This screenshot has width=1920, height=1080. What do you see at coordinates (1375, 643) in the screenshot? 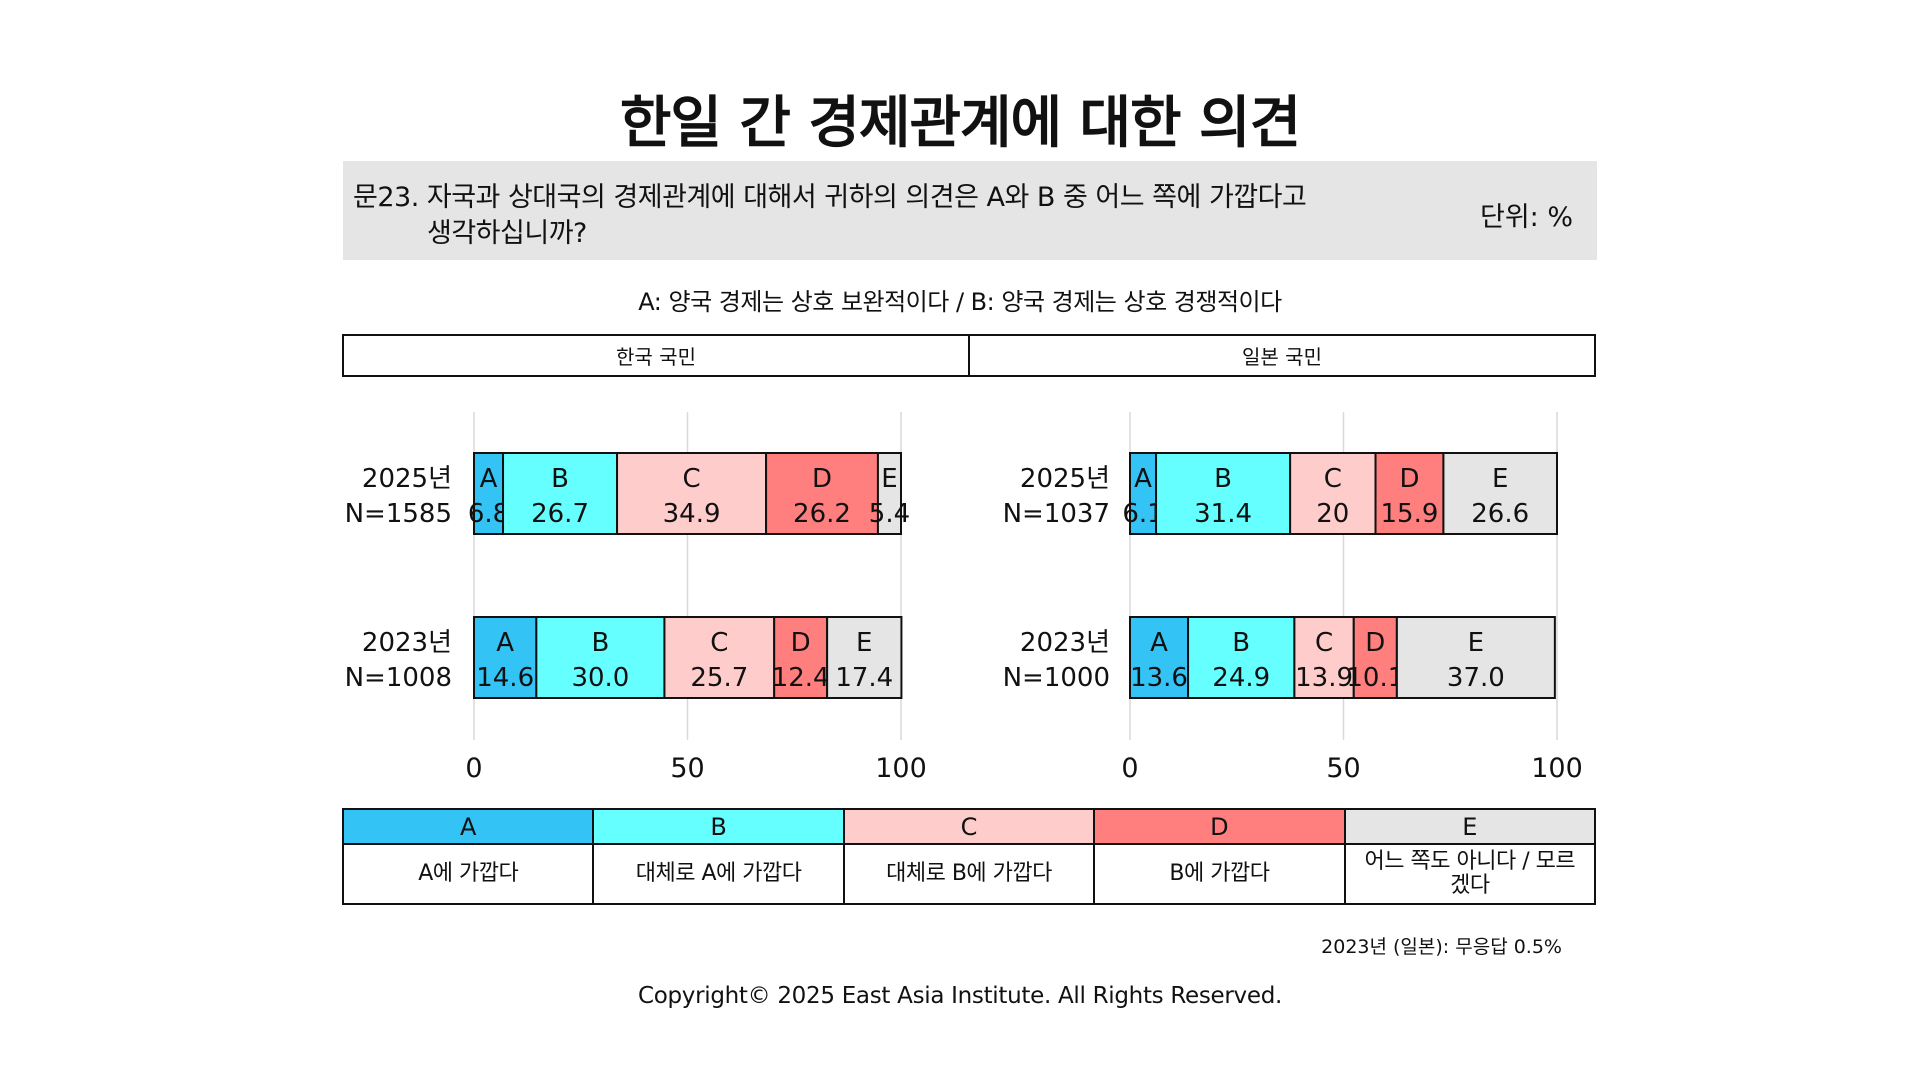
I see `segment-key-label-1-1-d: D` at bounding box center [1375, 643].